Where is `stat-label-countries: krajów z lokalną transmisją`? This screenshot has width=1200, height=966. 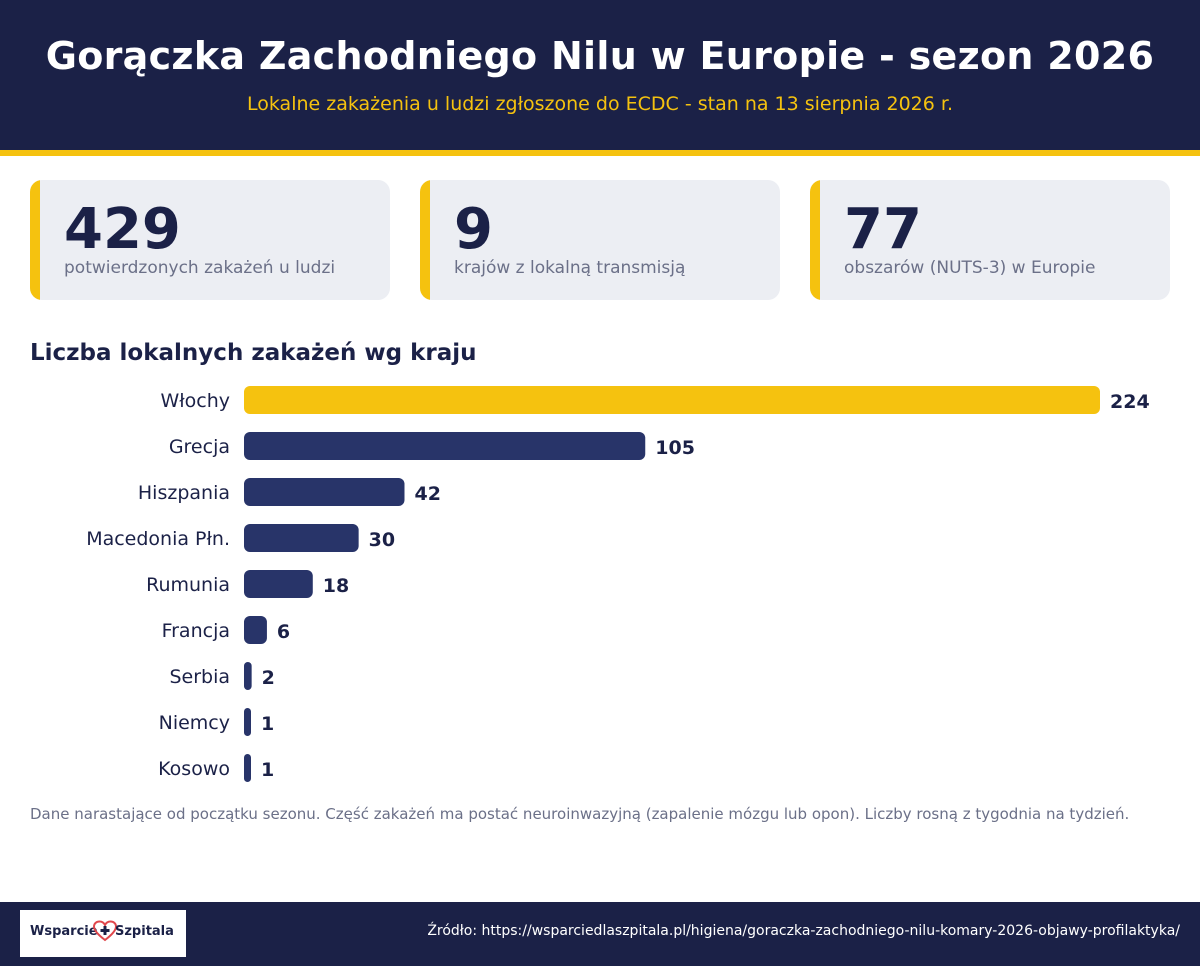
stat-label-countries: krajów z lokalną transmisją is located at coordinates (570, 268).